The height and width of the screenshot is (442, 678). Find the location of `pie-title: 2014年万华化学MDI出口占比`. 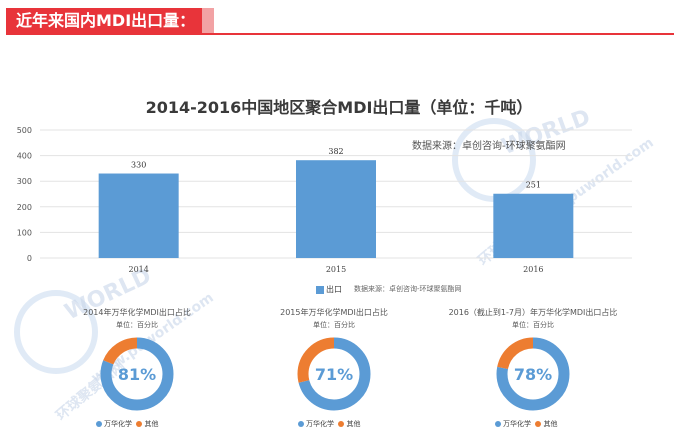

pie-title: 2014年万华化学MDI出口占比 is located at coordinates (137, 312).